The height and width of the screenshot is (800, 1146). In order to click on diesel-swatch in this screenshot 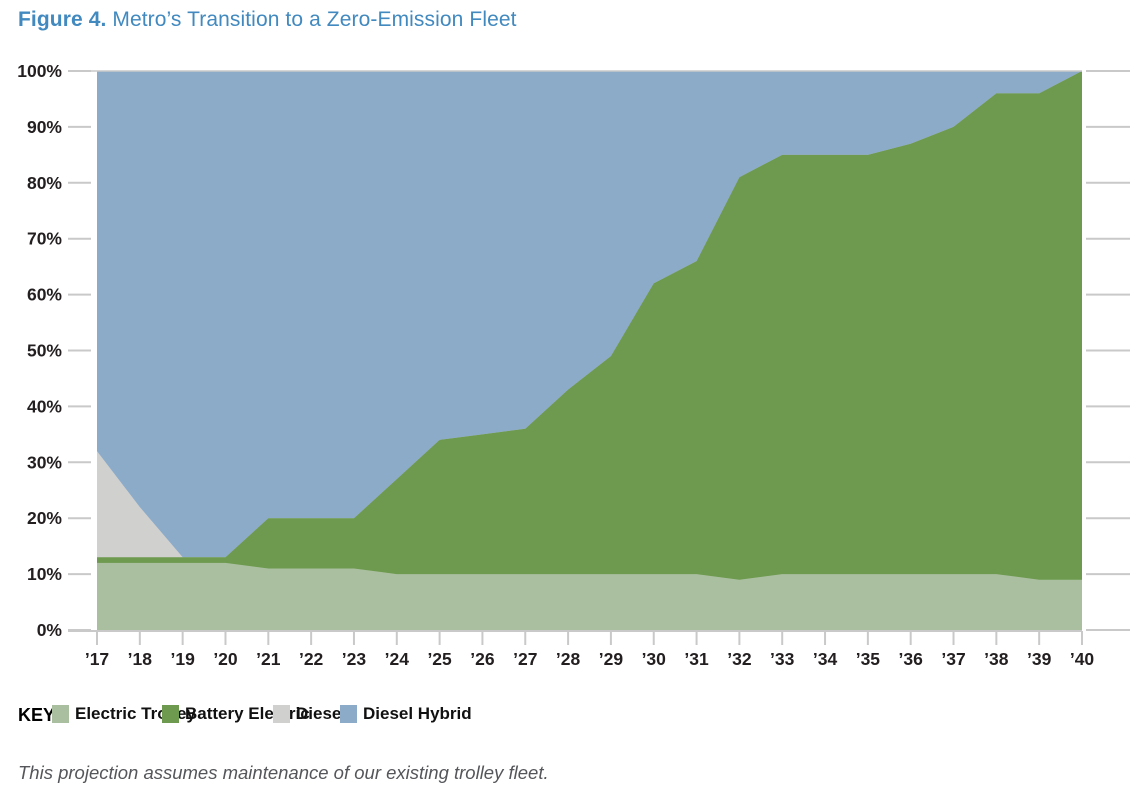, I will do `click(281, 714)`.